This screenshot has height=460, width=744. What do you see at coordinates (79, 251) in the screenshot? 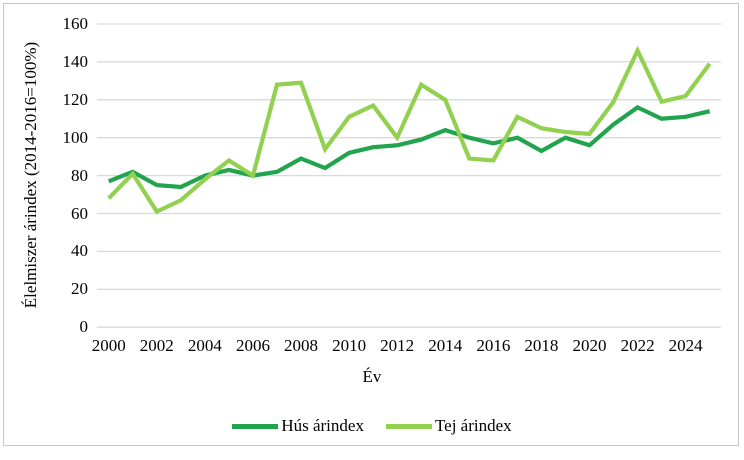
I see `y-tick-label-40: 40` at bounding box center [79, 251].